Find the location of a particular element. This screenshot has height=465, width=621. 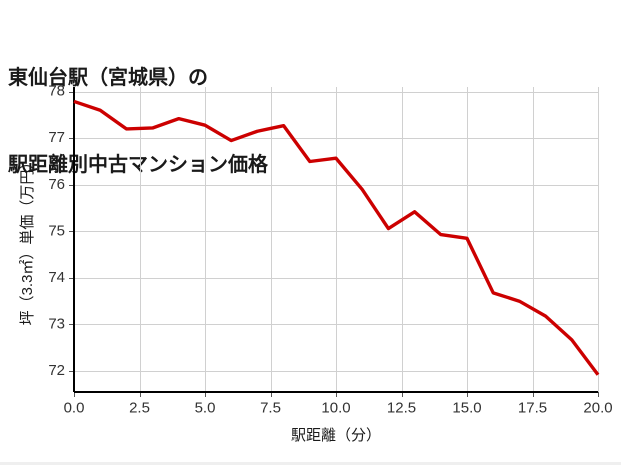

x-tick-label: 2.5 is located at coordinates (139, 407).